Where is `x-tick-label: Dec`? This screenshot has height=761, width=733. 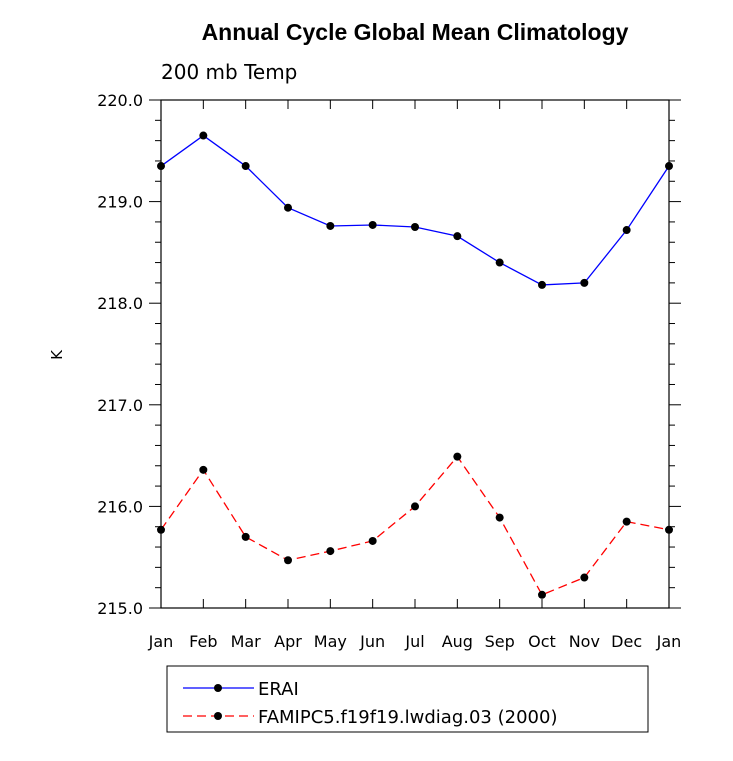 x-tick-label: Dec is located at coordinates (626, 641).